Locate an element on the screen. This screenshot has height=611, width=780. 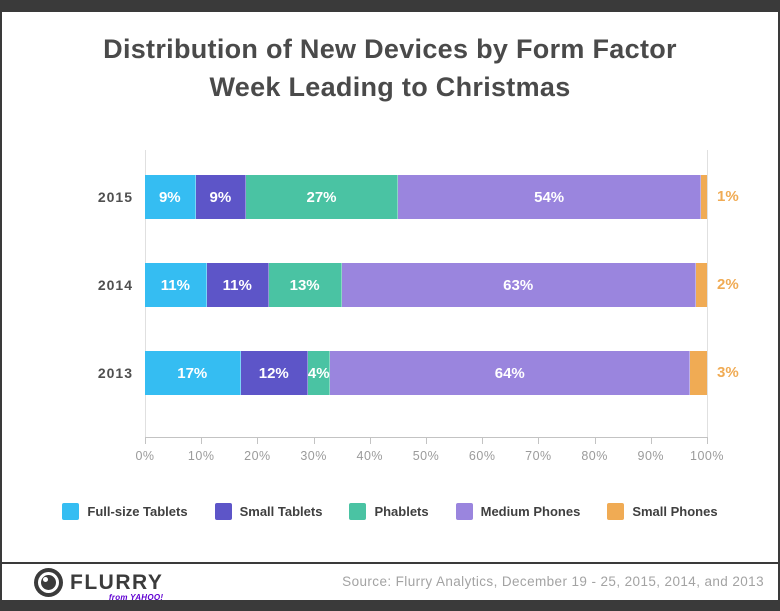
segment-phablets: 4% is located at coordinates (319, 373).